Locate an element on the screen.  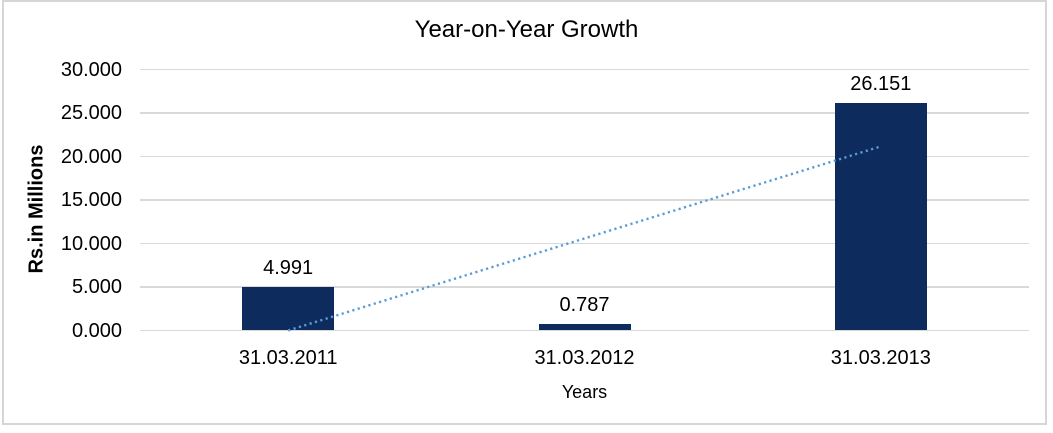
y-tick-label: 15.000 is located at coordinates (91, 200).